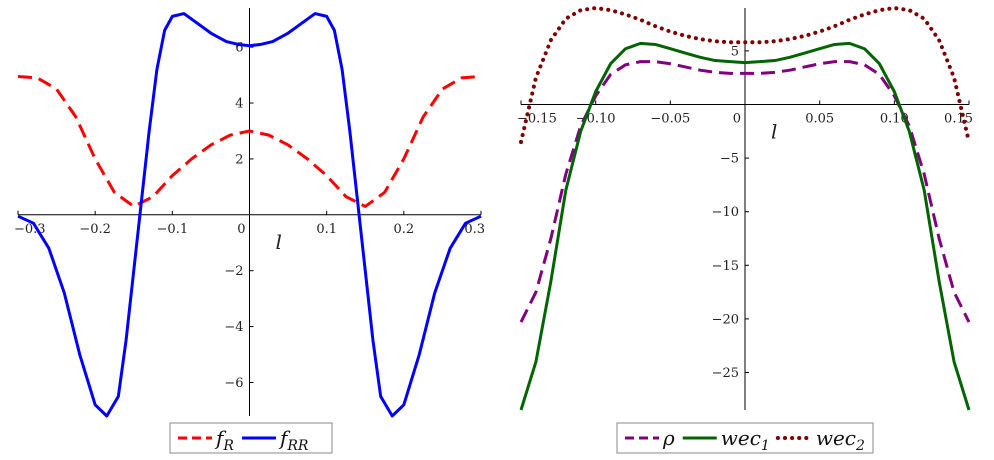  I want to click on series-line-fr, so click(249, 141).